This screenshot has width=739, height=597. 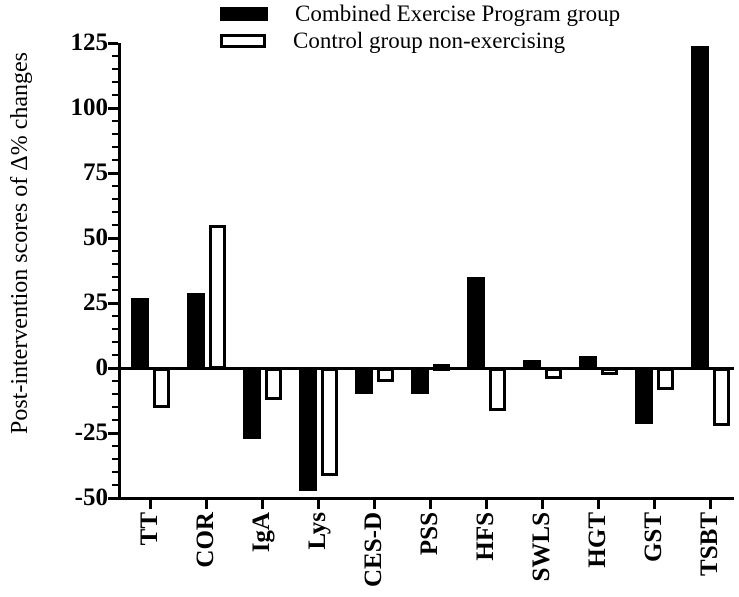 What do you see at coordinates (364, 381) in the screenshot?
I see `bar-ces-d-combined` at bounding box center [364, 381].